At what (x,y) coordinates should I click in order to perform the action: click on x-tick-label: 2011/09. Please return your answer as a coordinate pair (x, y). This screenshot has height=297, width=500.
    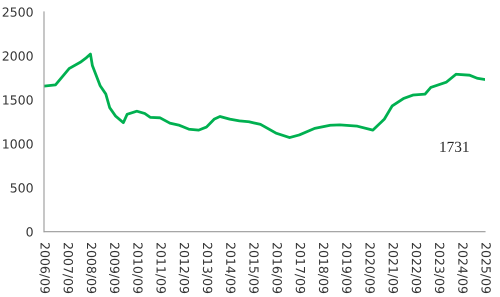
    Looking at the image, I should click on (160, 268).